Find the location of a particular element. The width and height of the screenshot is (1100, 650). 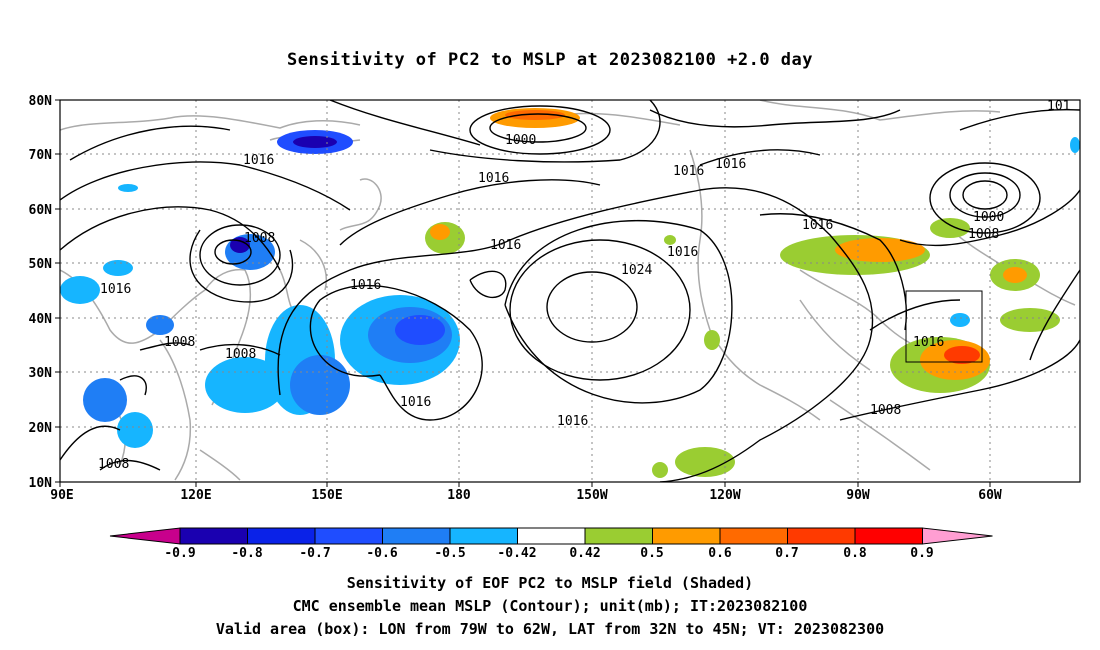

colorbar is located at coordinates (551, 536).